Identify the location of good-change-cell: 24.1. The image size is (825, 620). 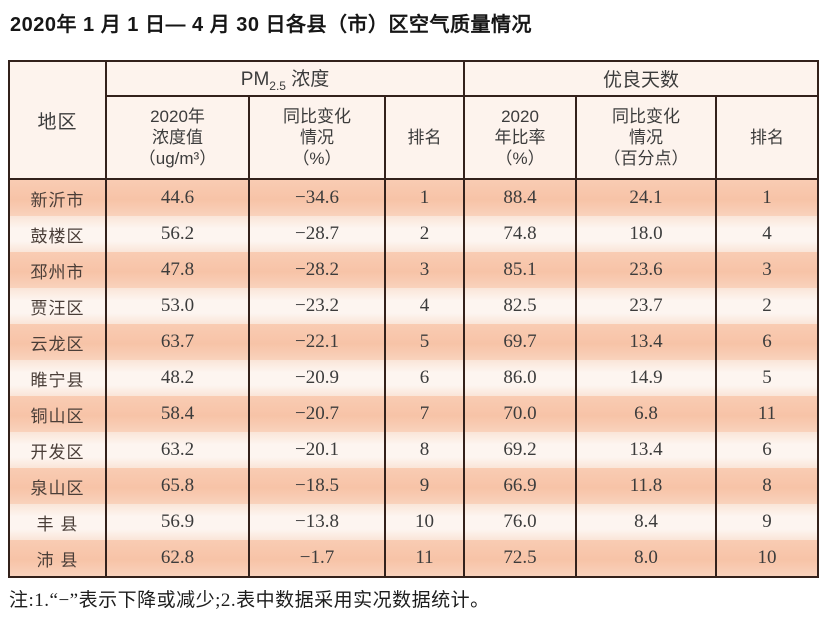
(646, 197).